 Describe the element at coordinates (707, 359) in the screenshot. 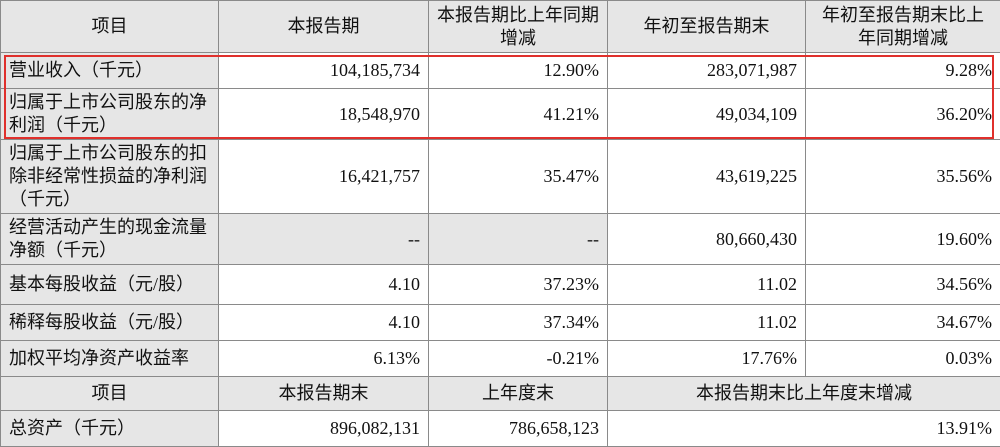

I see `table-cell: 17.76%` at that location.